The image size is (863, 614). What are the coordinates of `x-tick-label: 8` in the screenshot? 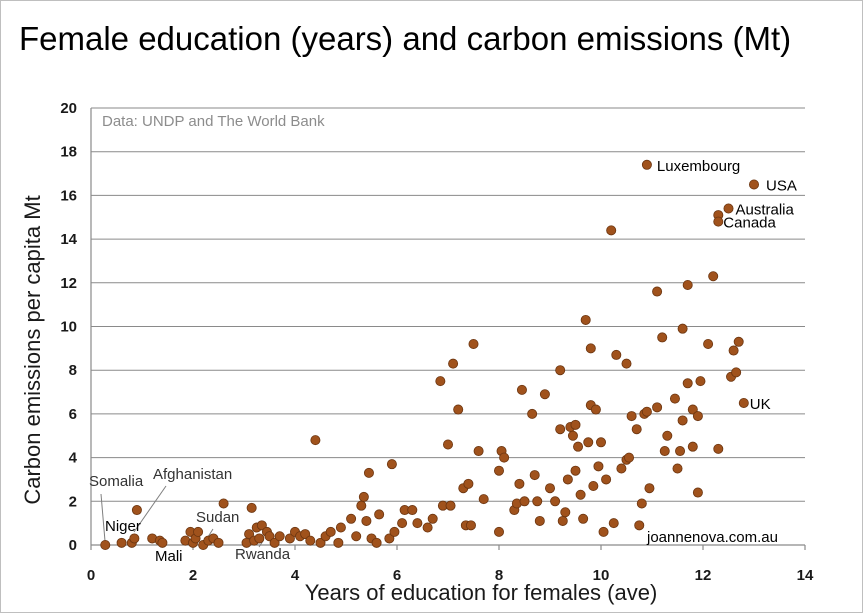 It's located at (499, 575).